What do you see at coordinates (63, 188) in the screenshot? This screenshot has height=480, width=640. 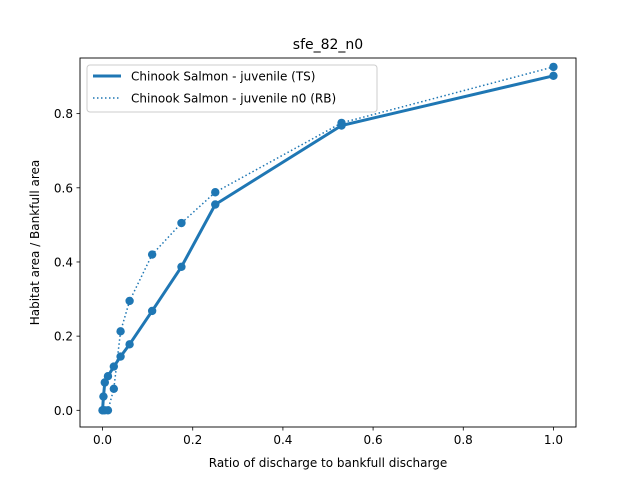 I see `y-tick-label-3: 0.6` at bounding box center [63, 188].